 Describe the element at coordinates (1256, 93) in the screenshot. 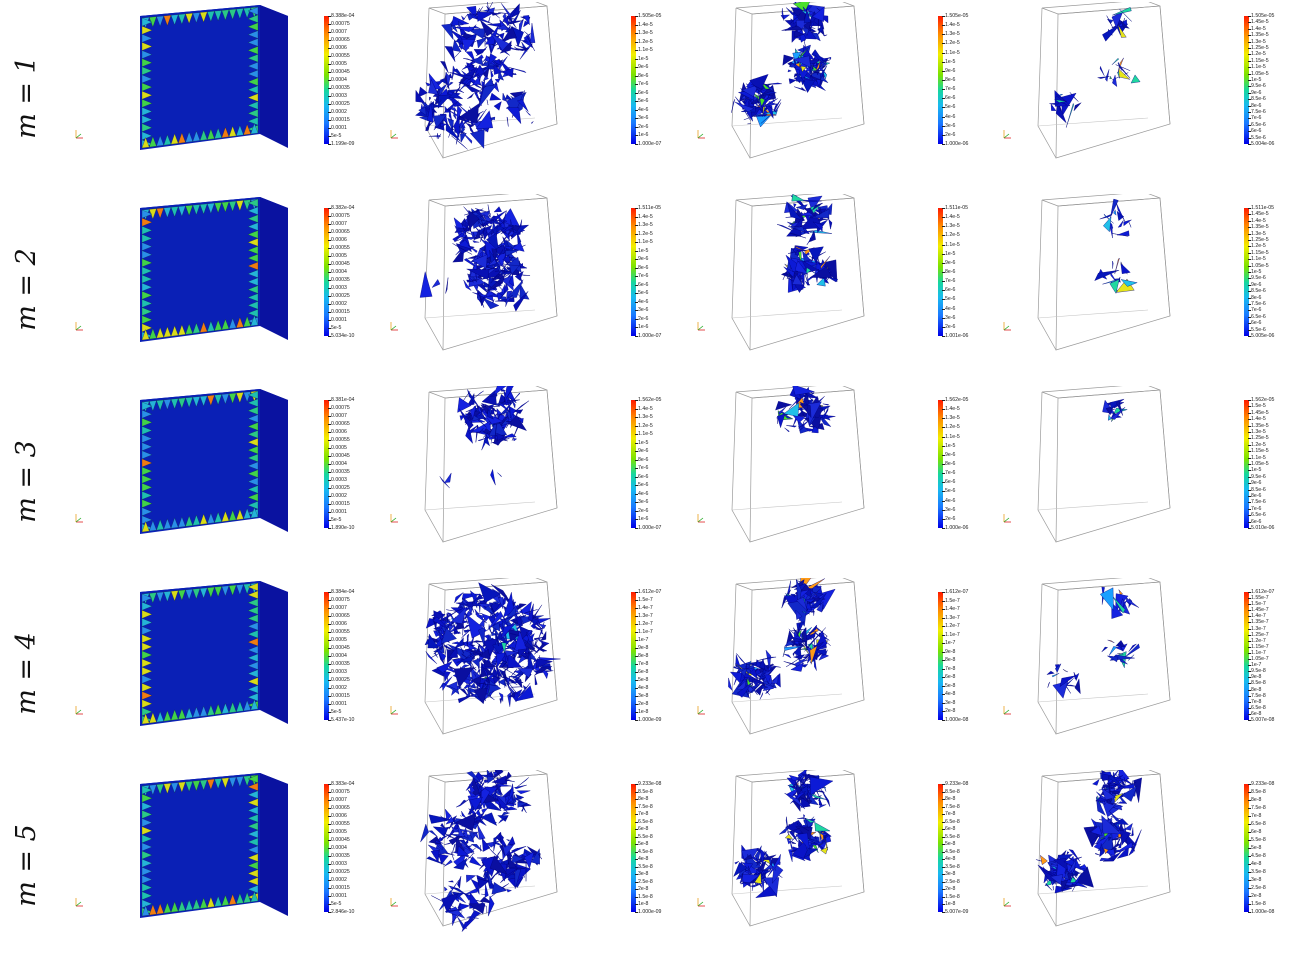

I see `colorbar-tick-label: 9e-6` at that location.